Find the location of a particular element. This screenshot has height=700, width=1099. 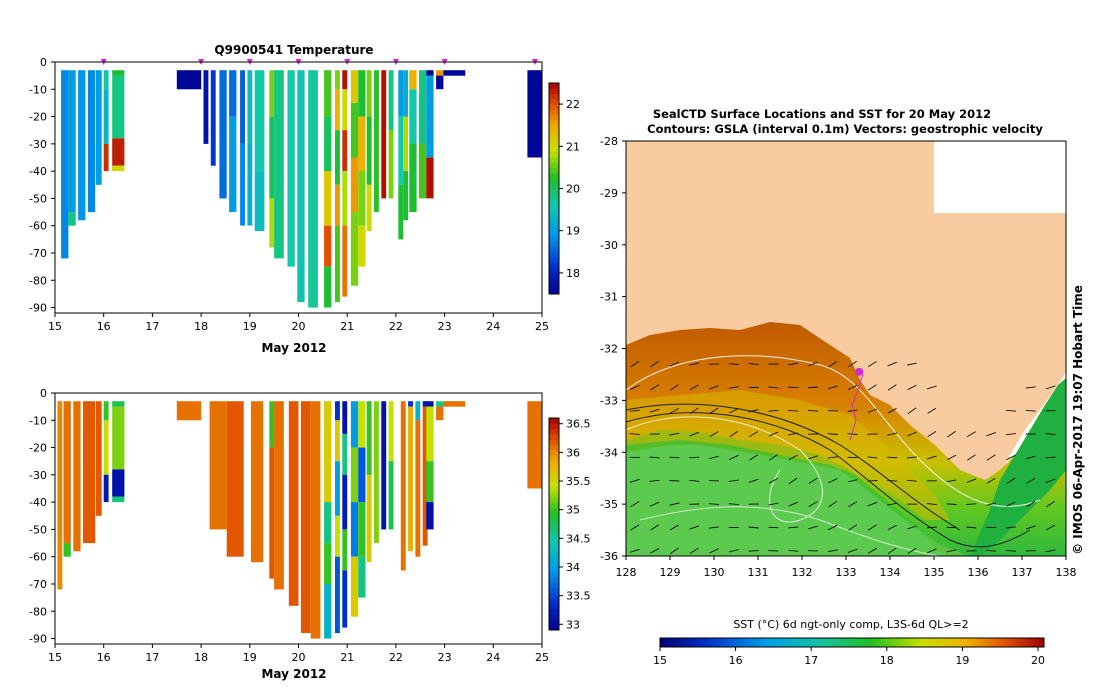

salinity-cbar-tick-label-1: 36 is located at coordinates (573, 452).